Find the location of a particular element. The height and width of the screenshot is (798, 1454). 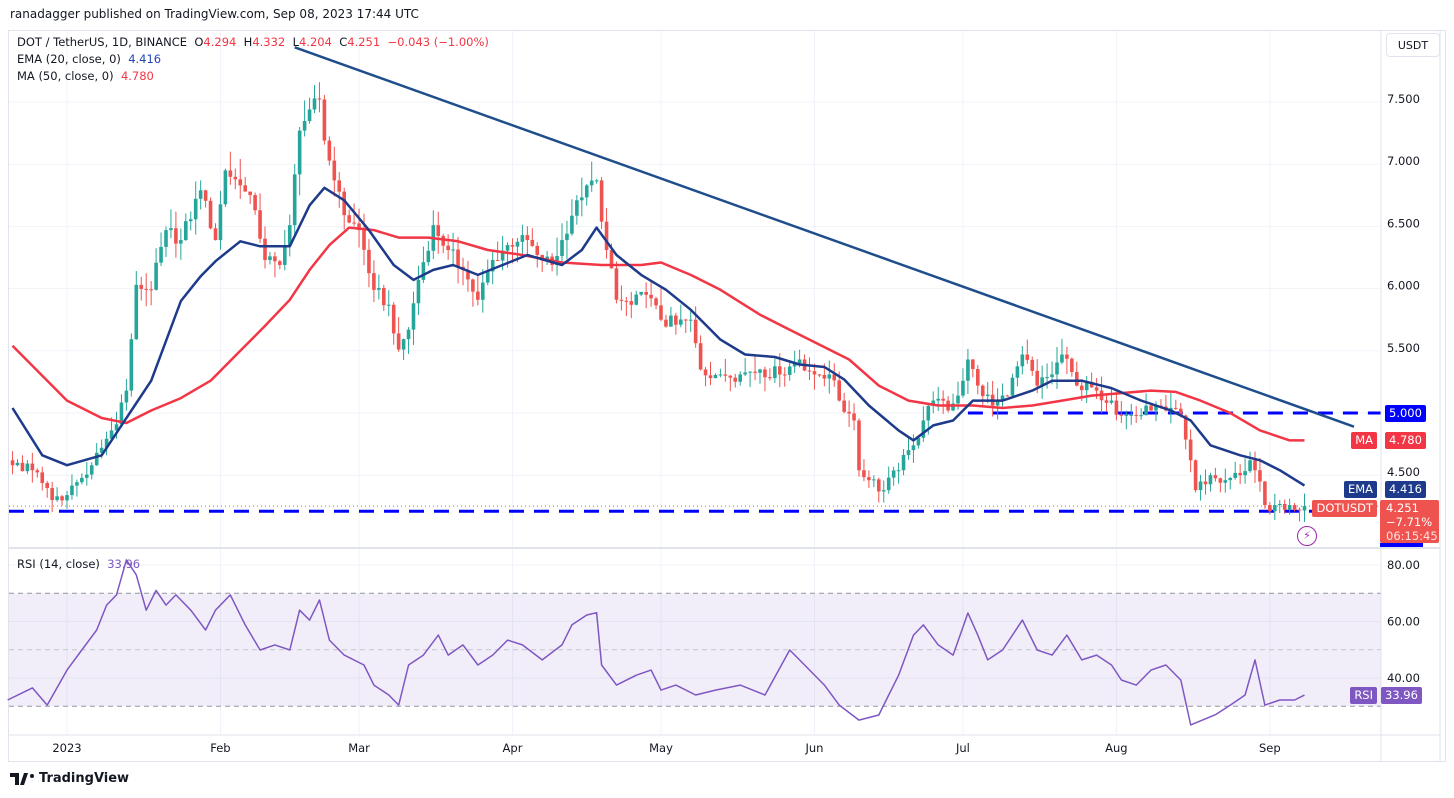

low-label: L is located at coordinates (295, 42).